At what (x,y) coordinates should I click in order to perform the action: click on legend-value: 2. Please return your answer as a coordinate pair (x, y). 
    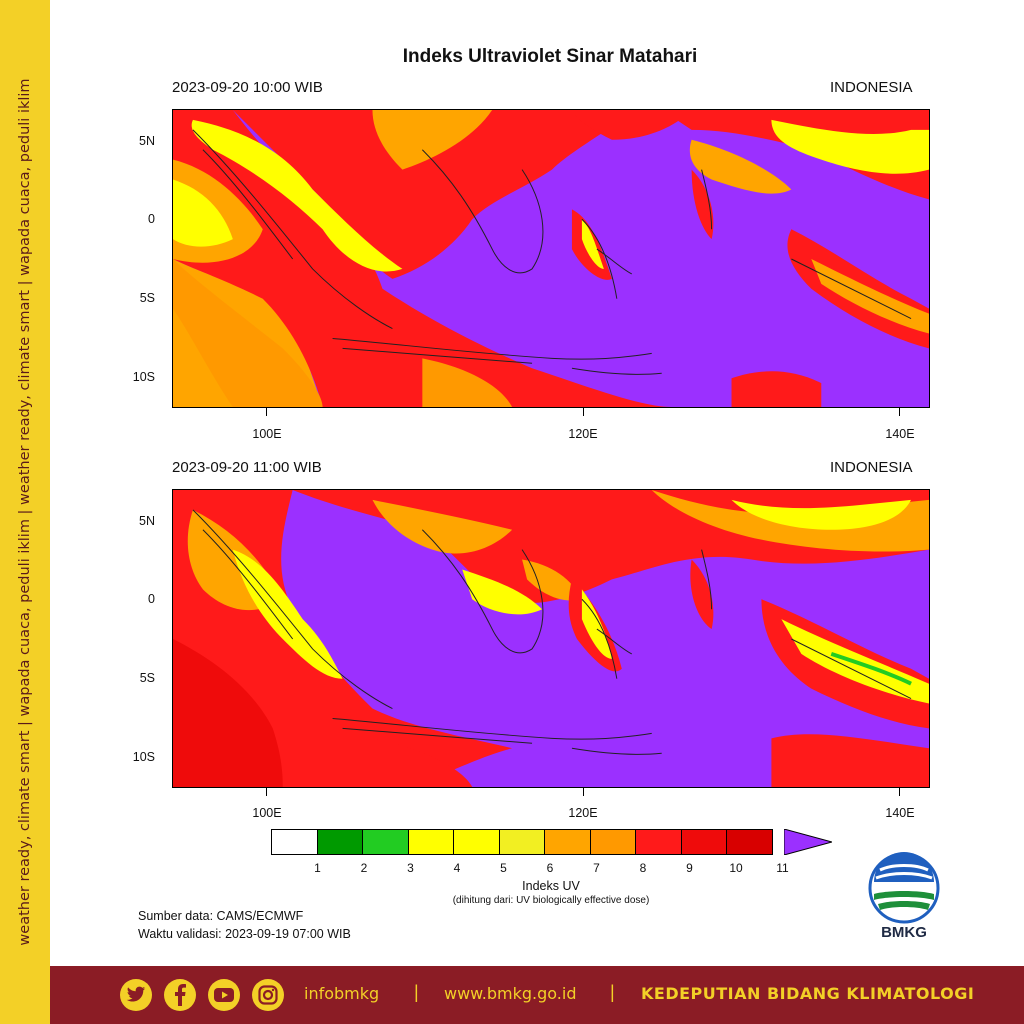
    Looking at the image, I should click on (364, 868).